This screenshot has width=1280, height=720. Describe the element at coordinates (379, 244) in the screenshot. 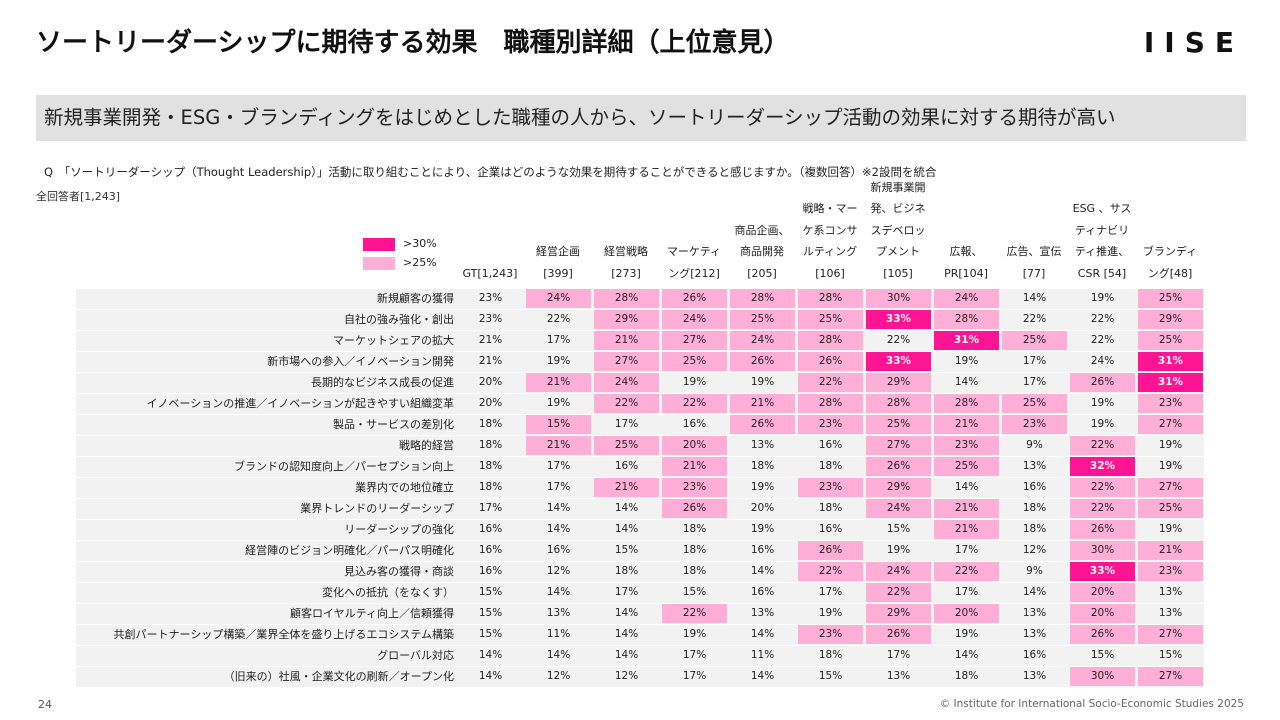

I see `legend-swatch-high` at that location.